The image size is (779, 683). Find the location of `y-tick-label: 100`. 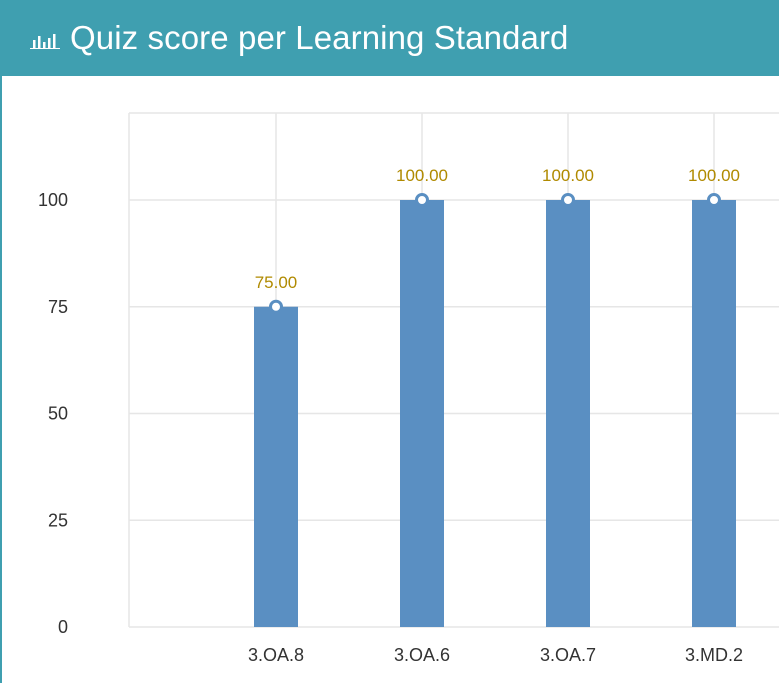

y-tick-label: 100 is located at coordinates (53, 200).